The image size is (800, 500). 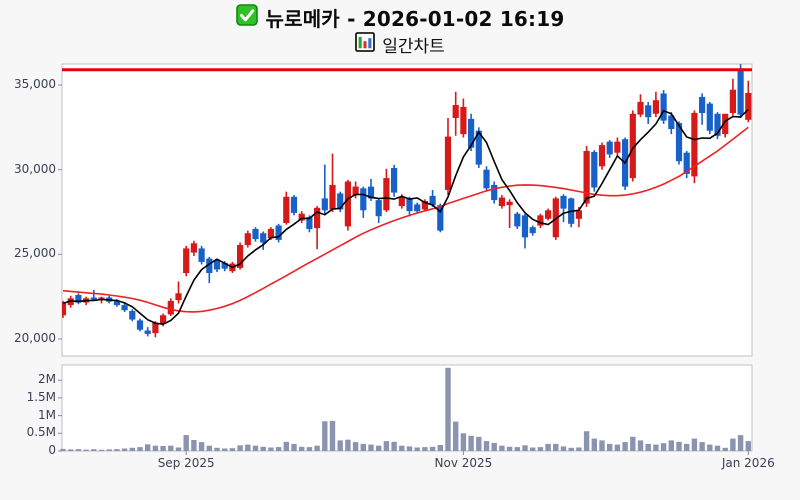 I want to click on price-tick-label: 30,000, so click(x=35, y=168).